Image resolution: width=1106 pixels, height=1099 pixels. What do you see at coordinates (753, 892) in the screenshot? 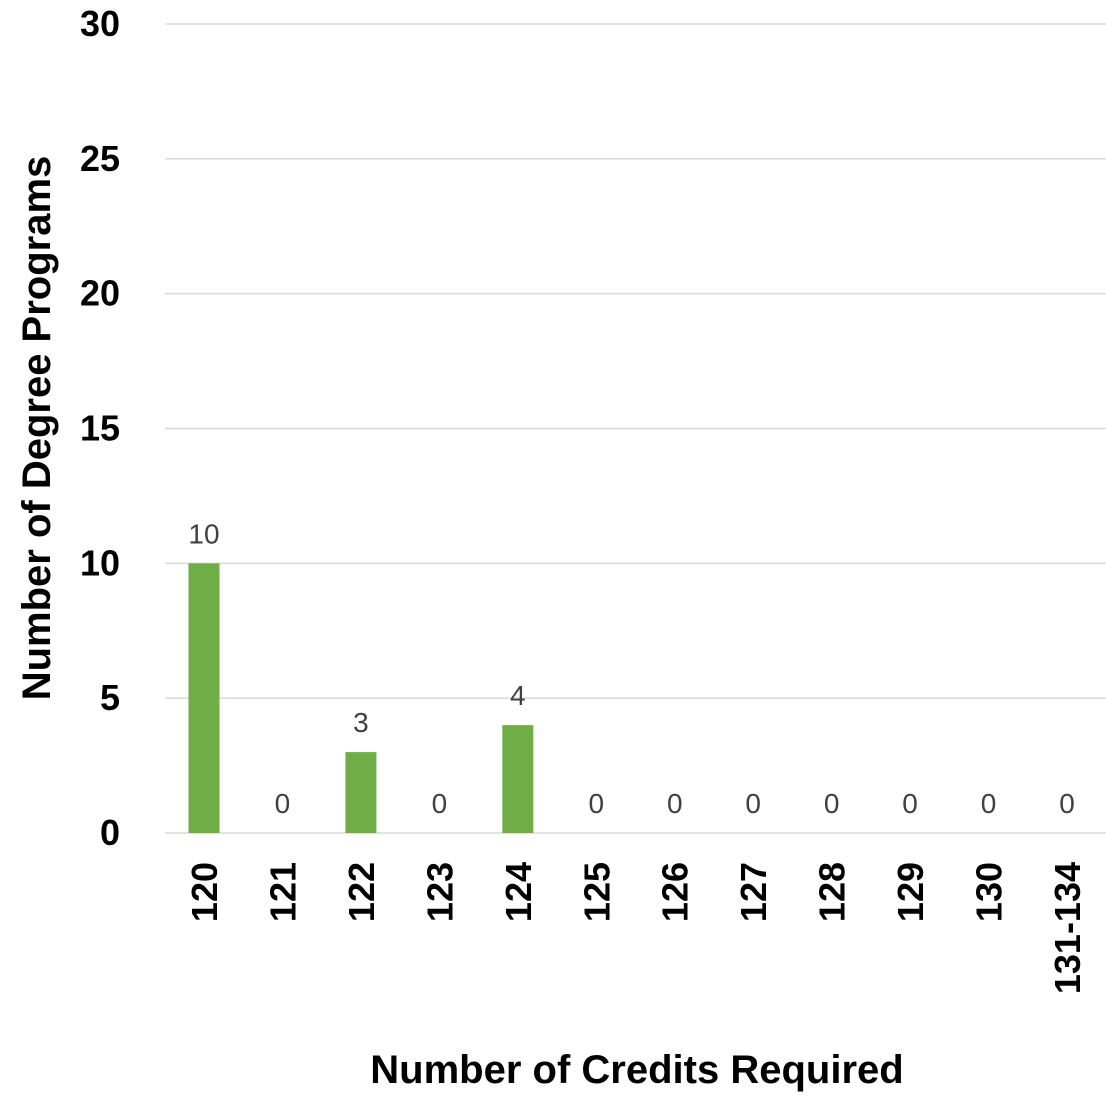
I see `x-tick-label: 127` at bounding box center [753, 892].